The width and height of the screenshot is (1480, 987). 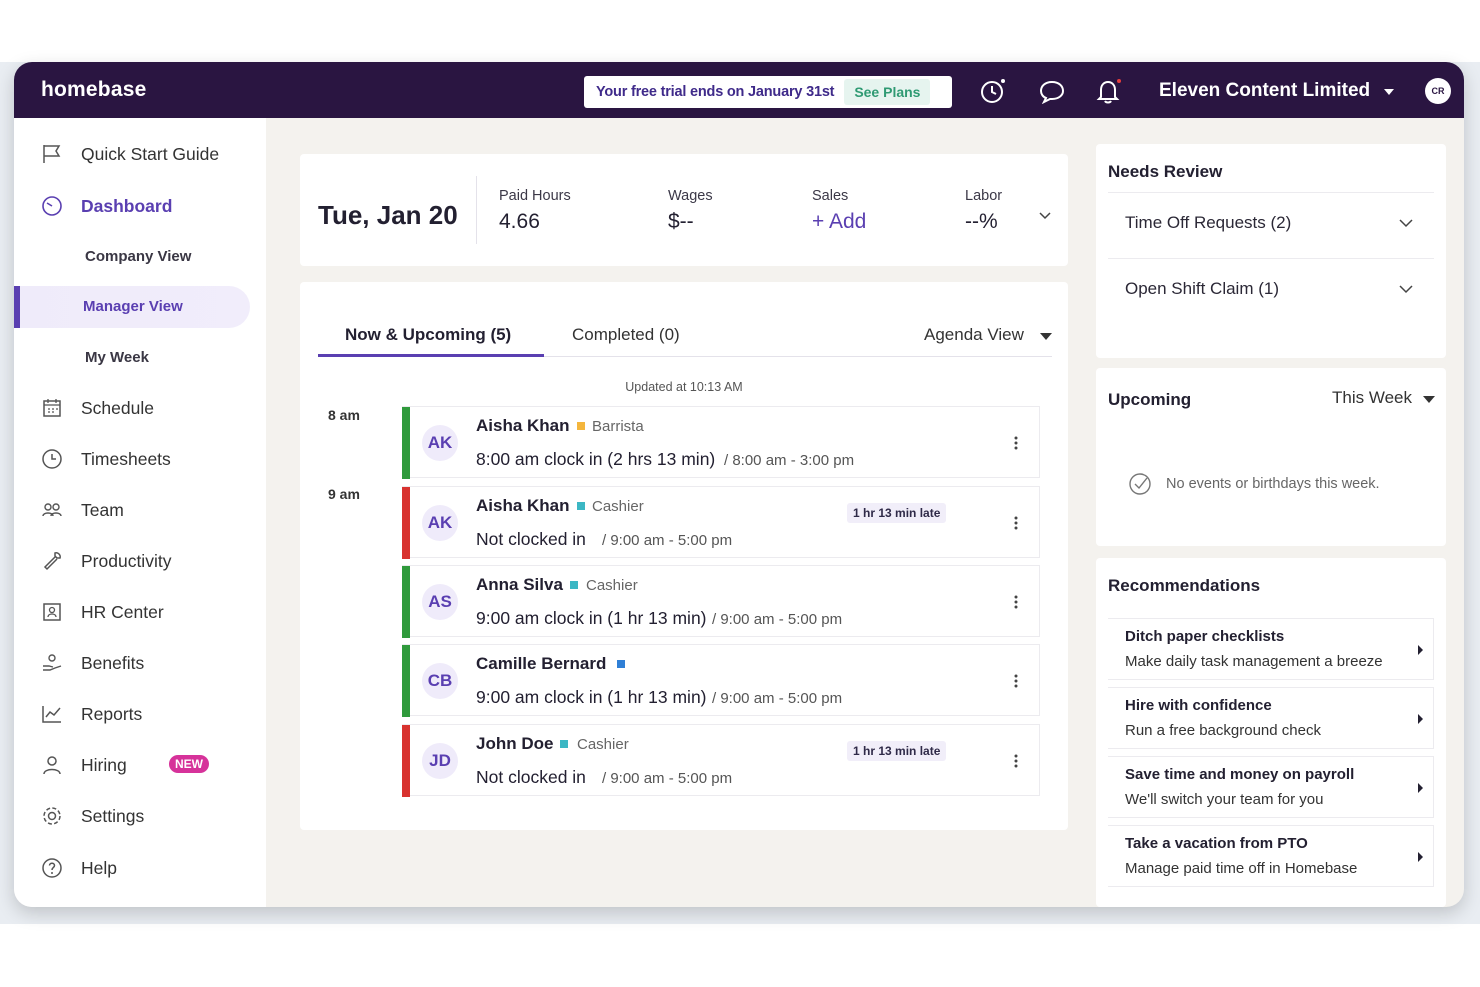 What do you see at coordinates (102, 509) in the screenshot?
I see `sidebar-item-label: Team` at bounding box center [102, 509].